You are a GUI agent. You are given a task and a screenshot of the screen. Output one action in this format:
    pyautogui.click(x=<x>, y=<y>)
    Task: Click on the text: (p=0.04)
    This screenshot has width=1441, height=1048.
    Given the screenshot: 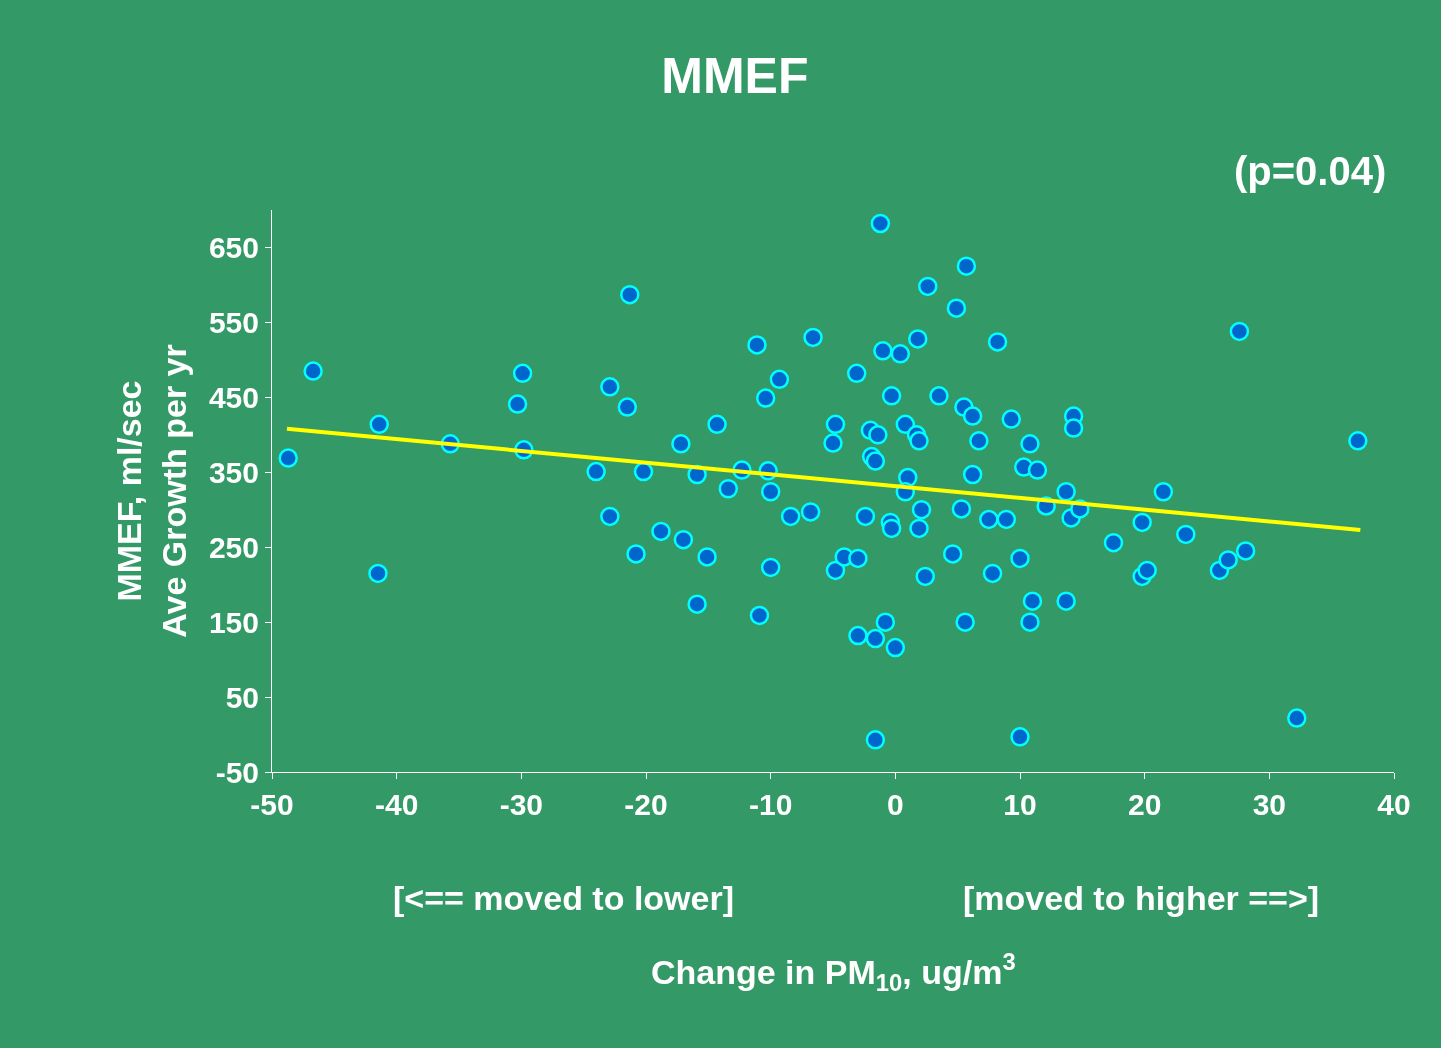 What is the action you would take?
    pyautogui.click(x=1310, y=171)
    